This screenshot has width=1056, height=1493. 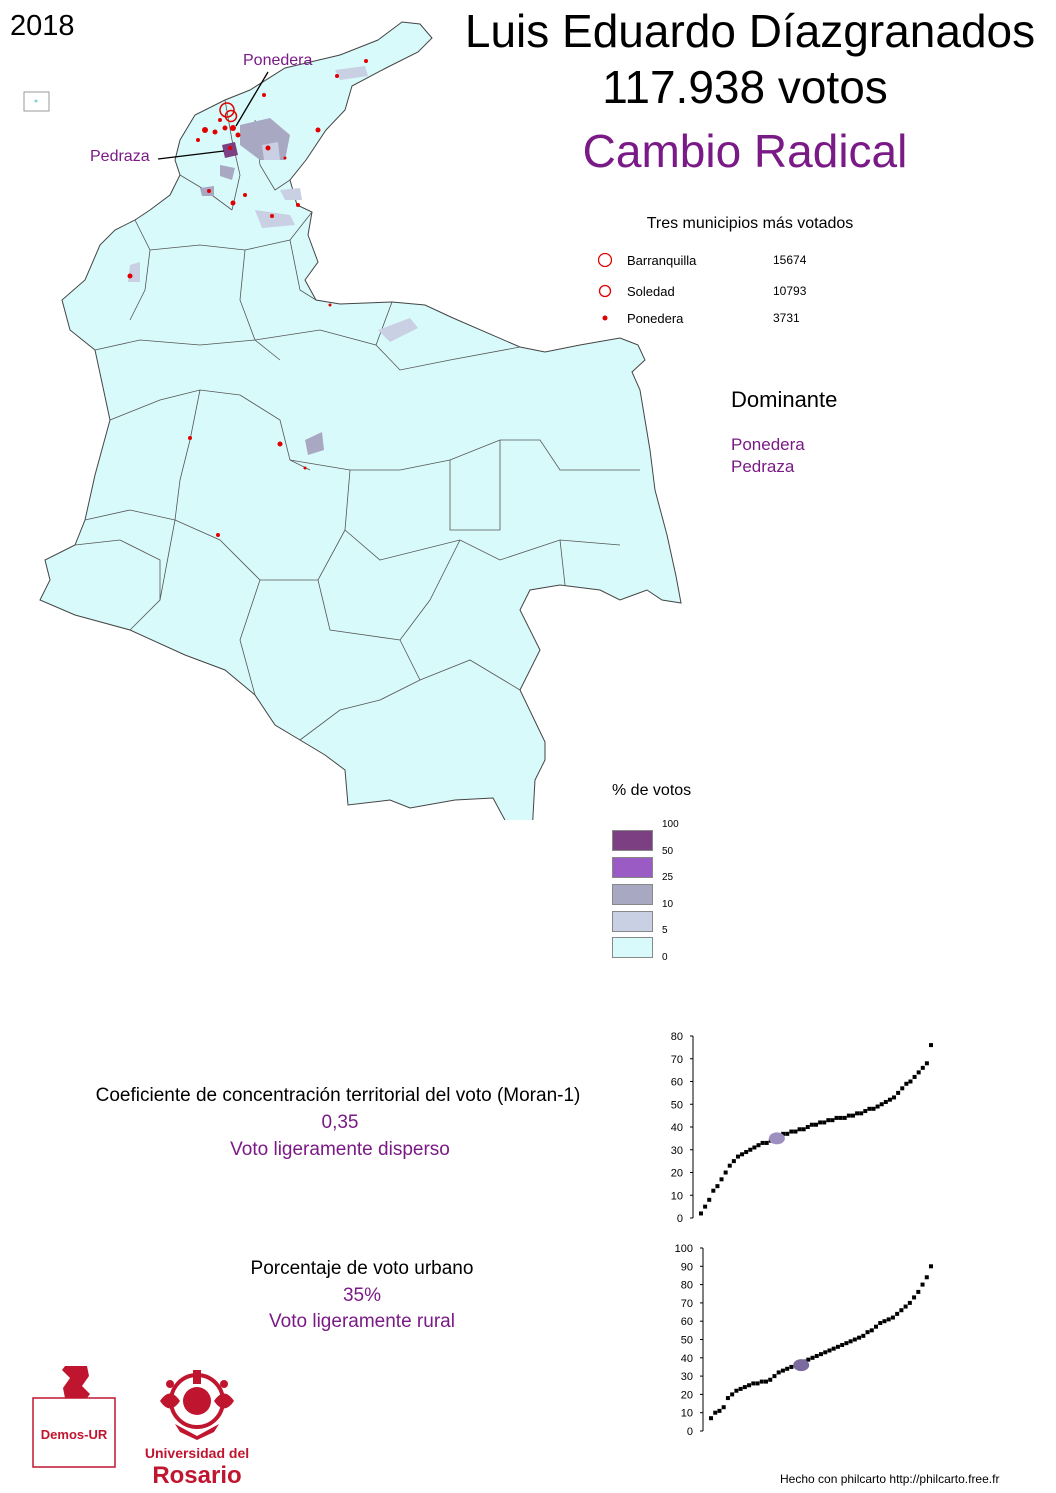 What do you see at coordinates (784, 399) in the screenshot?
I see `dominant-title: Dominante` at bounding box center [784, 399].